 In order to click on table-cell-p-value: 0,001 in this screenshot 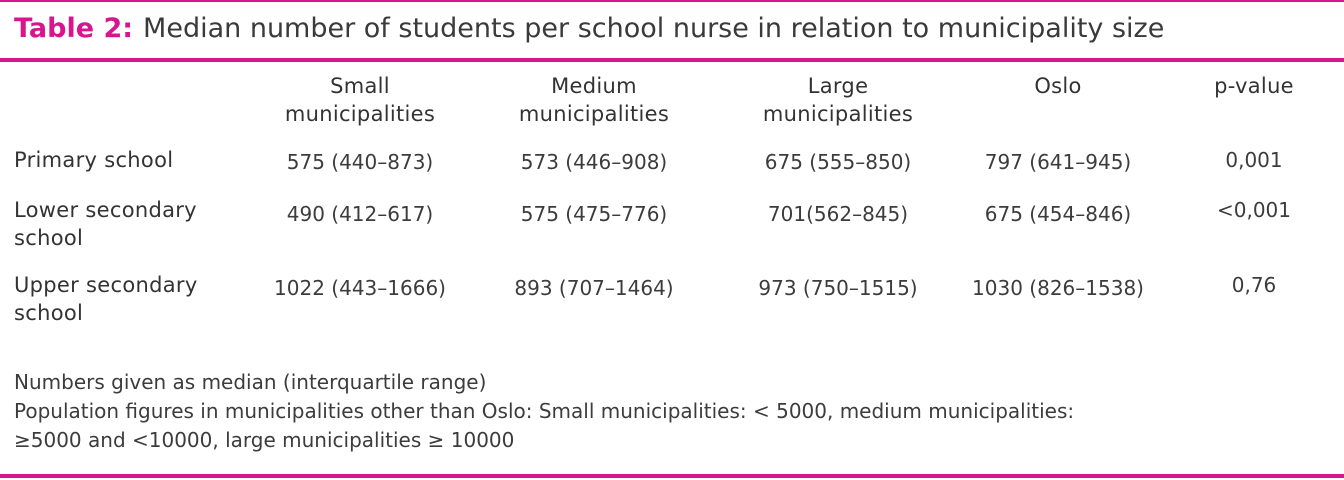, I will do `click(1254, 160)`.